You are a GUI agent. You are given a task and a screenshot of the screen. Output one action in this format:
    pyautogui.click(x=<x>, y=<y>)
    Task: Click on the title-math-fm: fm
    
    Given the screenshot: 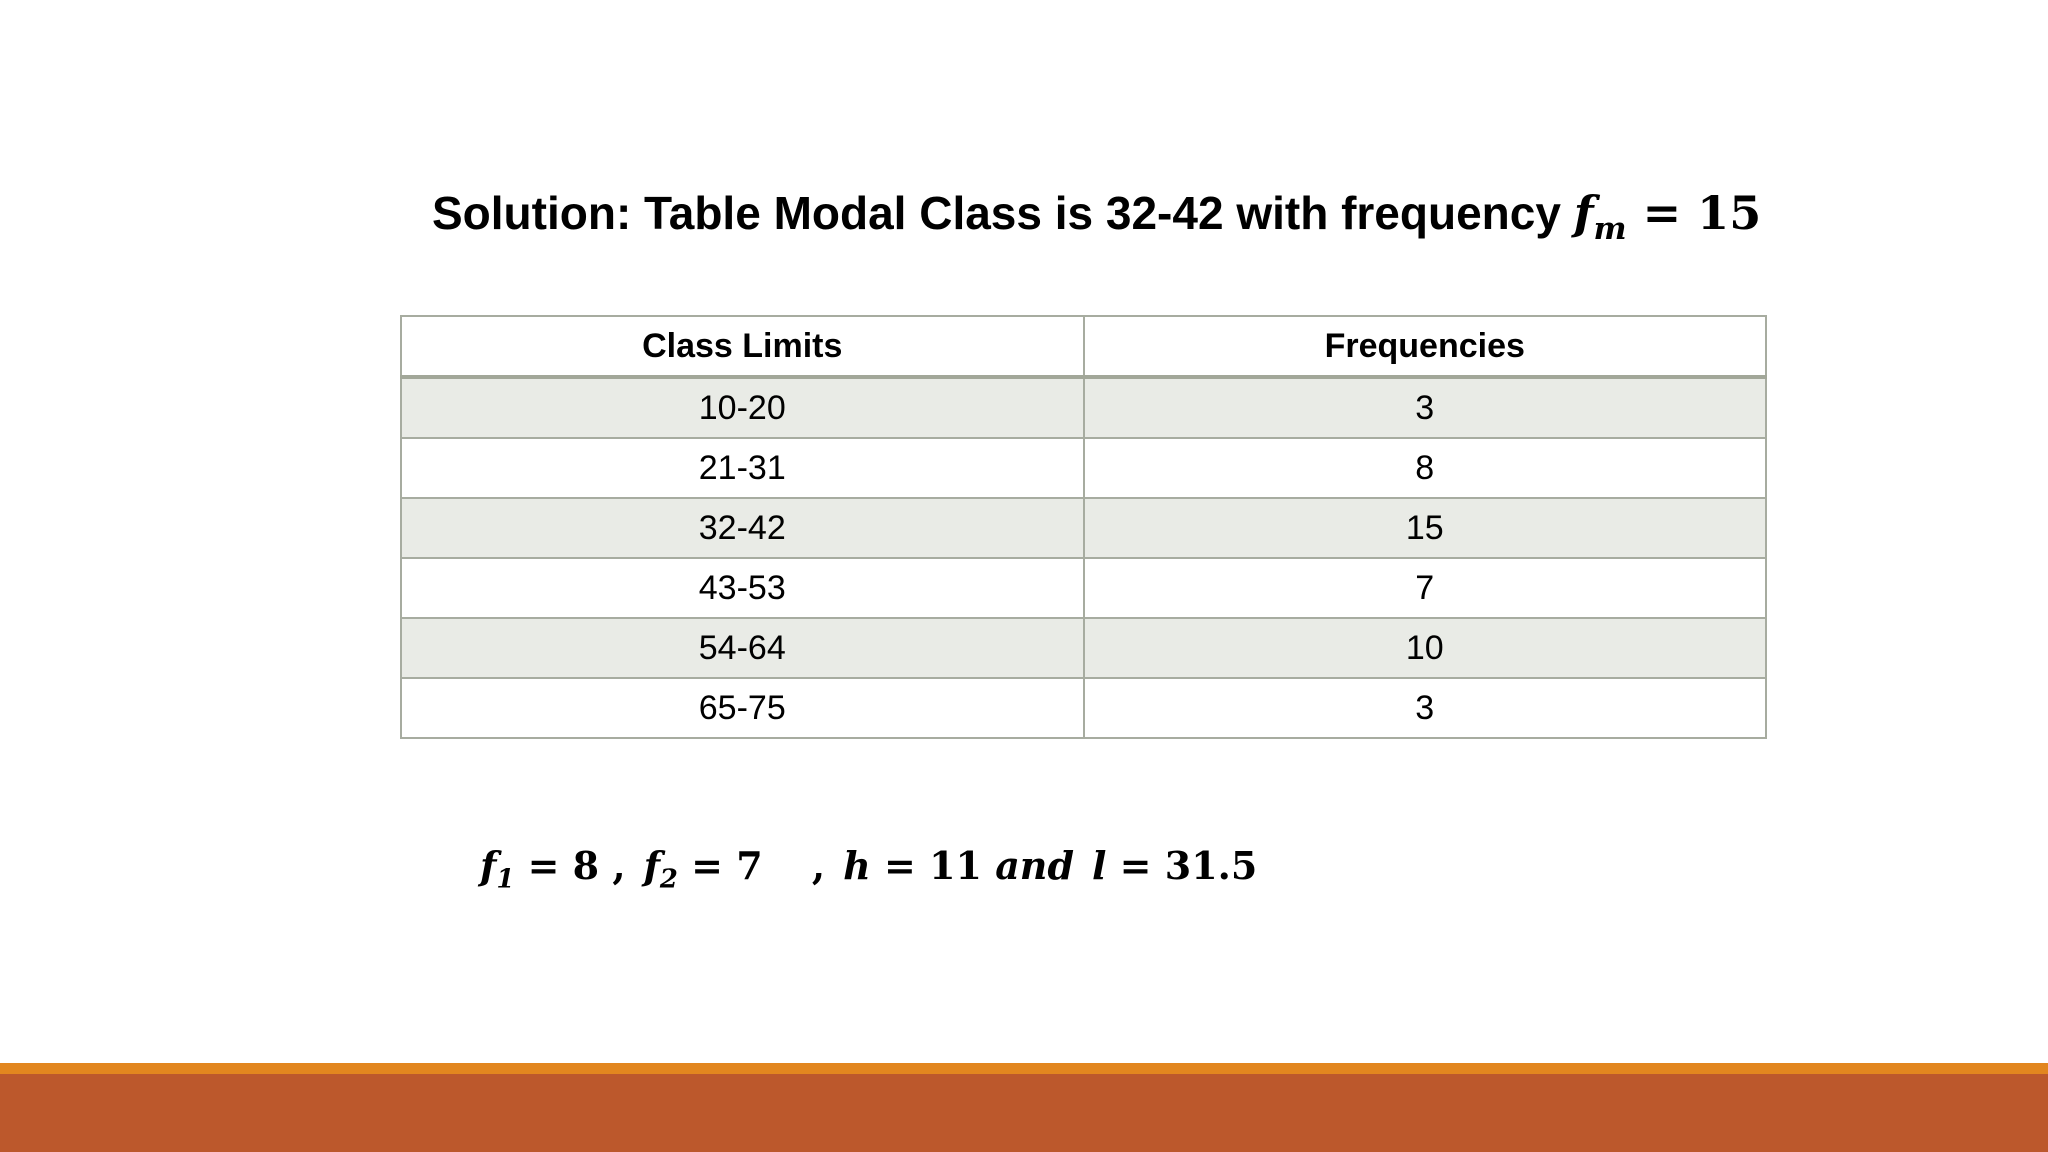 What is the action you would take?
    pyautogui.click(x=1600, y=216)
    